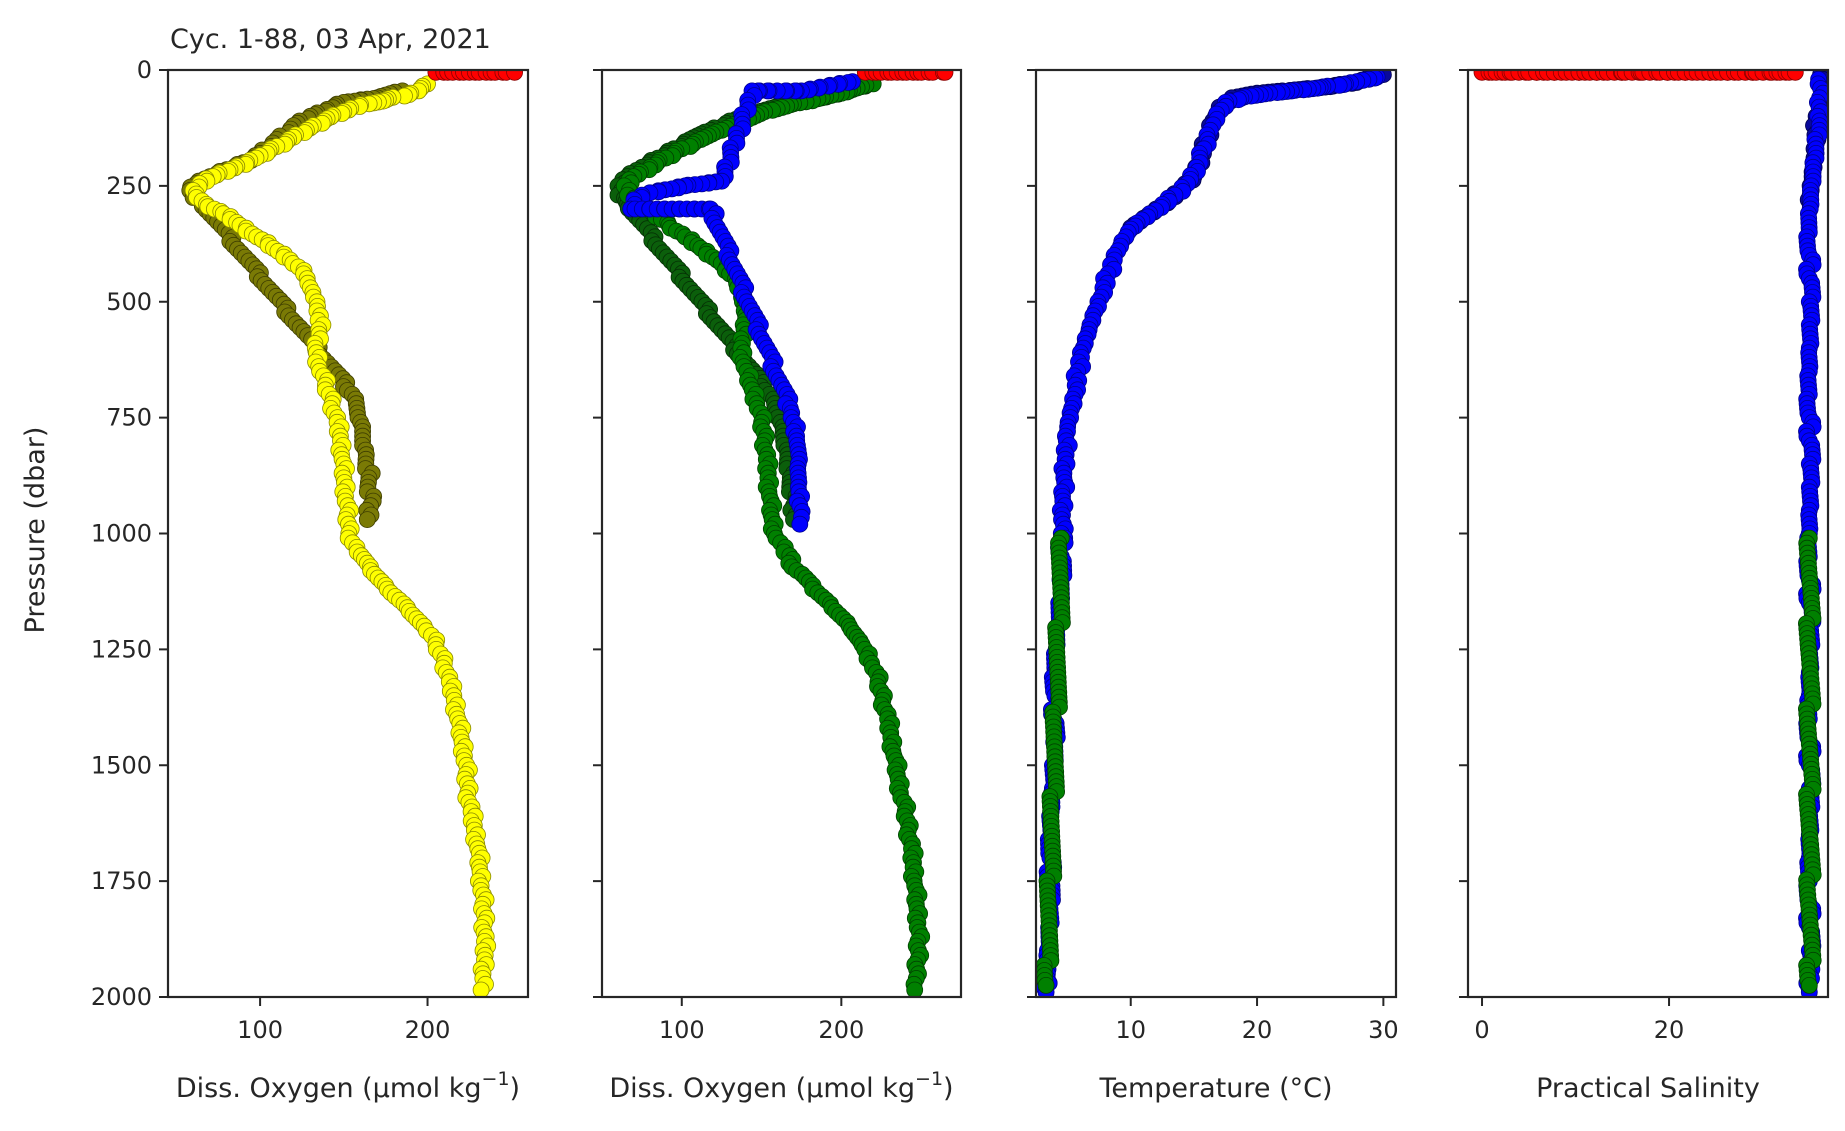 This screenshot has width=1845, height=1131. What do you see at coordinates (1130, 1030) in the screenshot?
I see `x-tick-label: 10` at bounding box center [1130, 1030].